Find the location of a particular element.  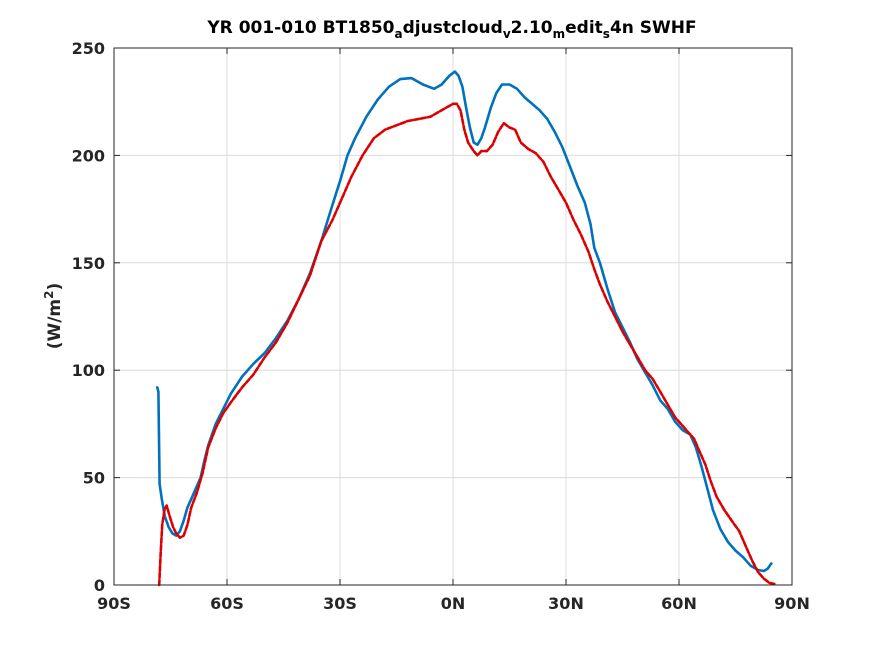

title-subscript: m is located at coordinates (559, 34).